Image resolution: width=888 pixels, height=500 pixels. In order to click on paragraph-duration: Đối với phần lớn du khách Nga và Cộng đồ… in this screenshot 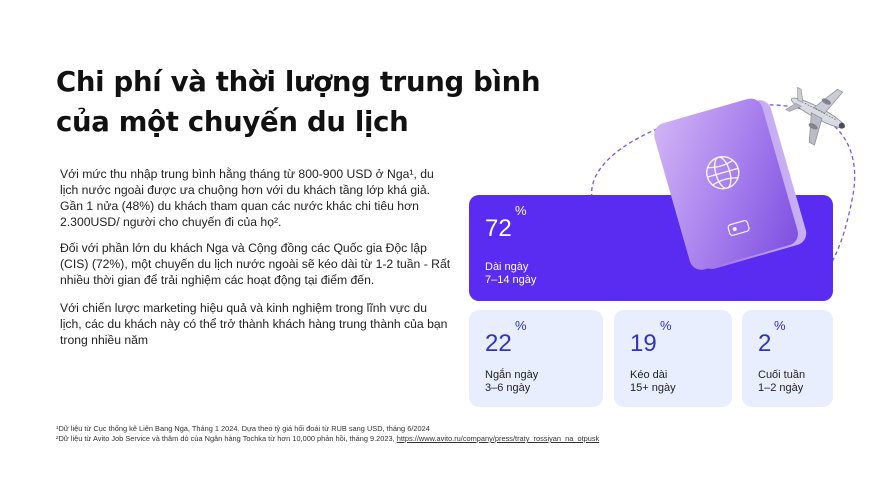, I will do `click(255, 264)`.